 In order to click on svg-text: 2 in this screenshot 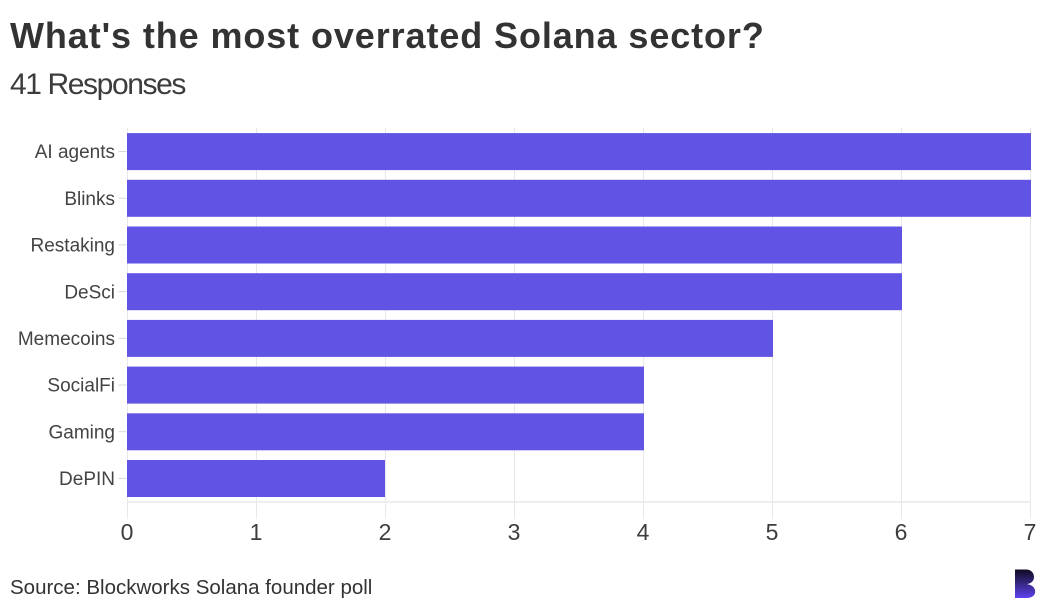, I will do `click(385, 532)`.